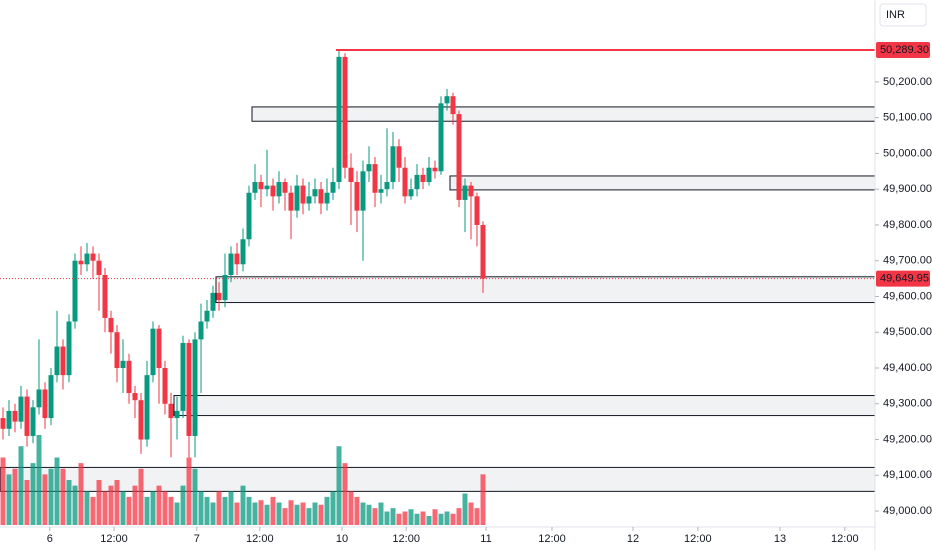 The width and height of the screenshot is (932, 550). Describe the element at coordinates (907, 153) in the screenshot. I see `y-tick-label: 50,000.00` at that location.